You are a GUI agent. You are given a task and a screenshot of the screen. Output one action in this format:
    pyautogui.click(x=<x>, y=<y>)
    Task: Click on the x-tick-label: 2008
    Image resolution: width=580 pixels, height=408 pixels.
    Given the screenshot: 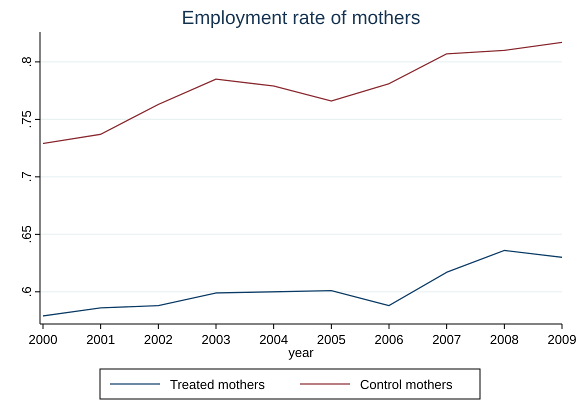 What is the action you would take?
    pyautogui.click(x=504, y=339)
    